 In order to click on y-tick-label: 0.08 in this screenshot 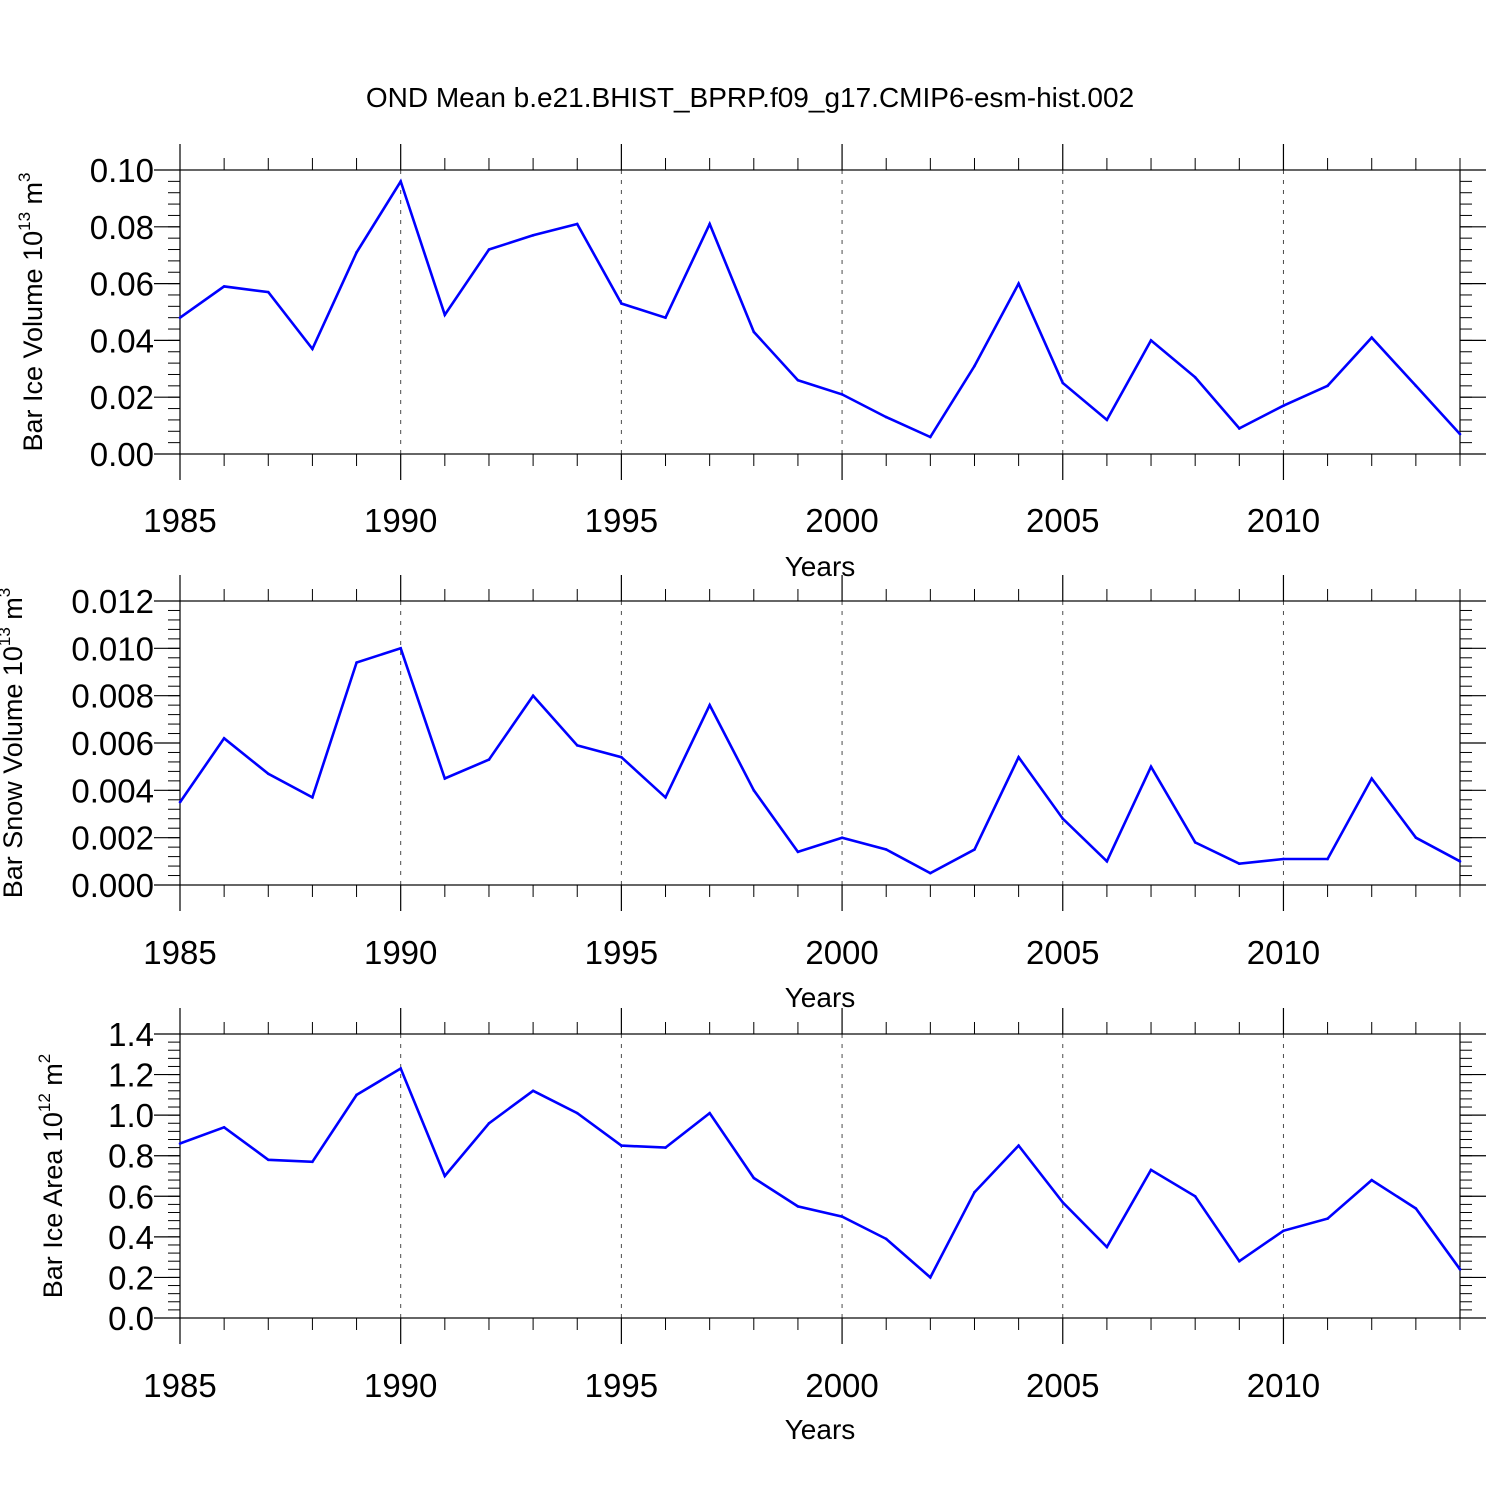, I will do `click(122, 227)`.